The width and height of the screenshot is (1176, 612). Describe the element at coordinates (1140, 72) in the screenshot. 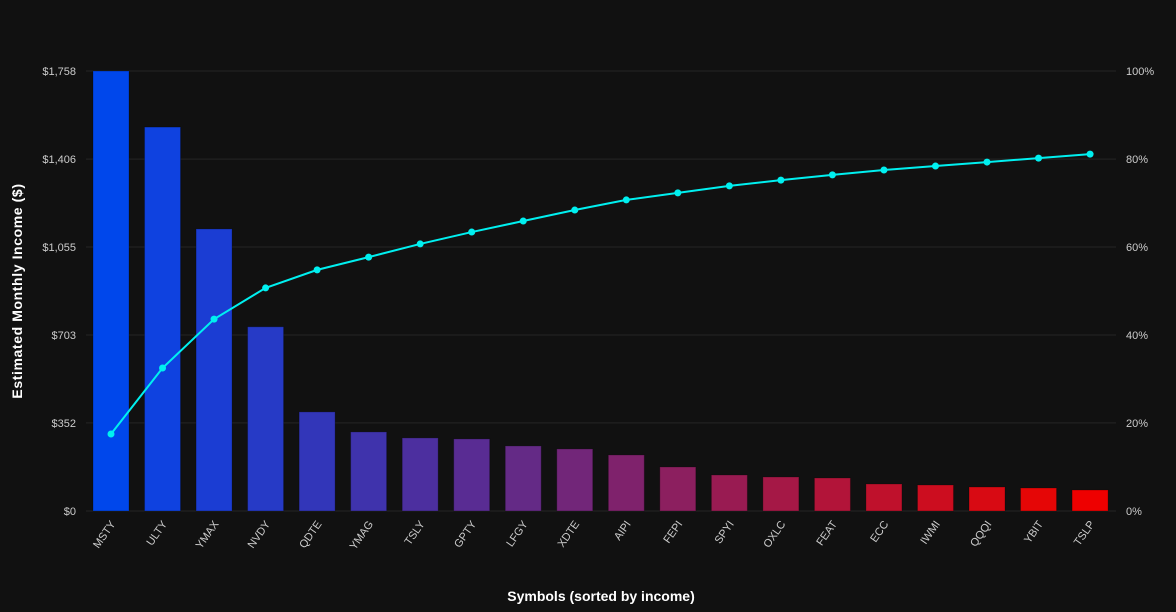

I see `y2-tick-label: 100%` at that location.